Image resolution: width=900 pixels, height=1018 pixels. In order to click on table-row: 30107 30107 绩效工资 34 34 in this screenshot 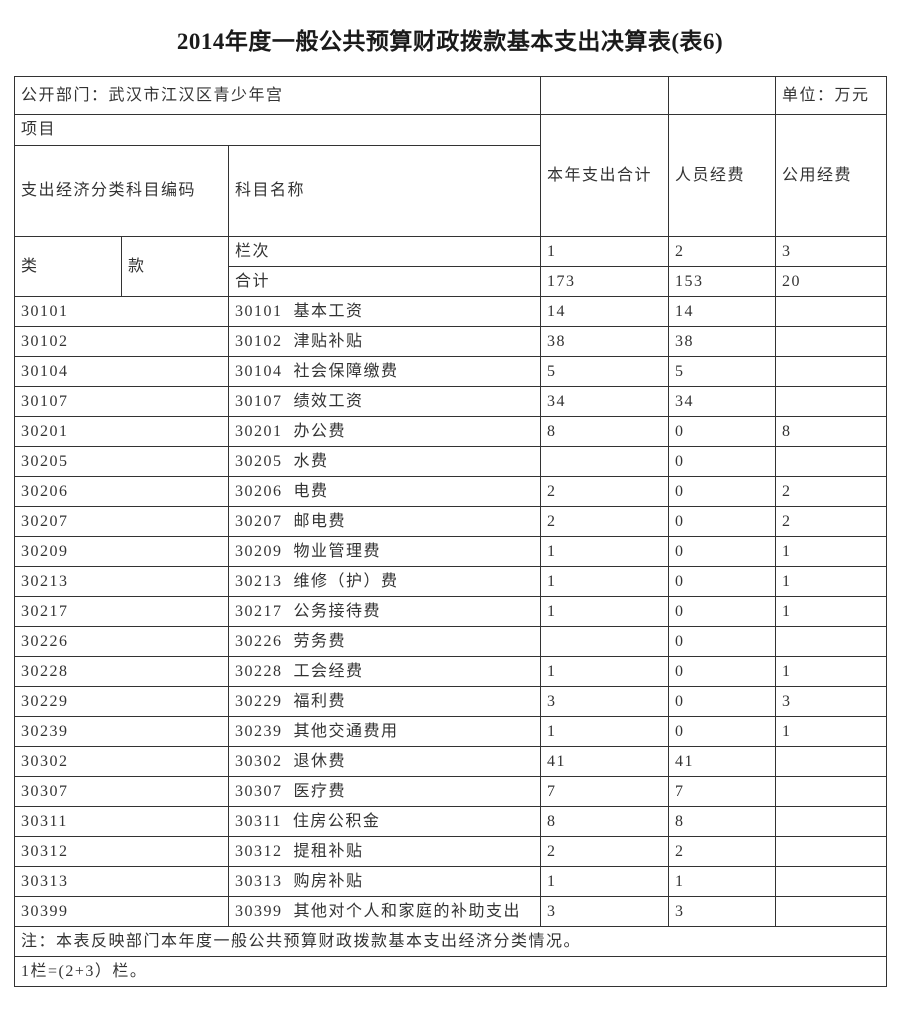, I will do `click(451, 401)`.